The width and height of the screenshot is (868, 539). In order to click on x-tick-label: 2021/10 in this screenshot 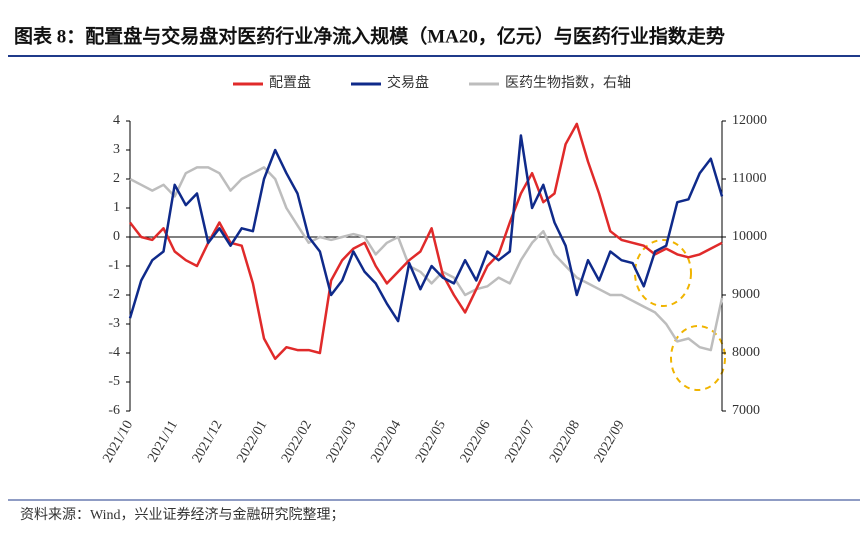, I will do `click(118, 441)`.